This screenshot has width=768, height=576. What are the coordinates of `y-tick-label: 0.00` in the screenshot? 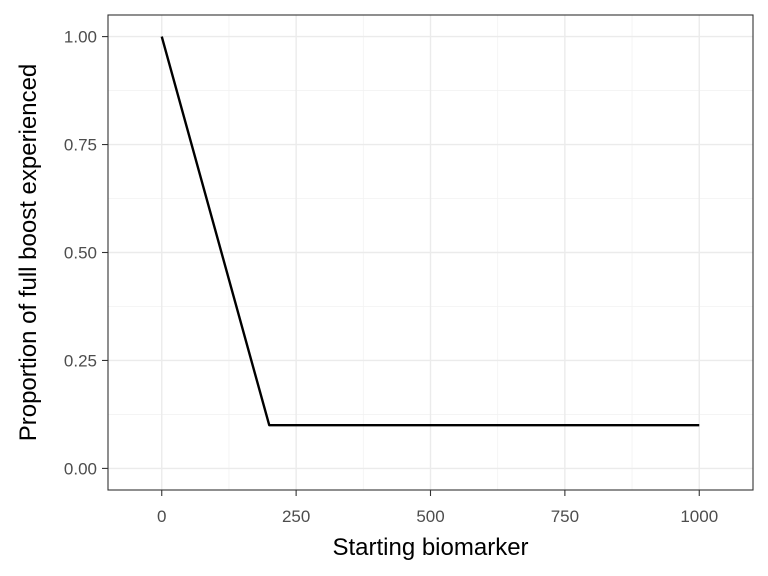 It's located at (80, 468).